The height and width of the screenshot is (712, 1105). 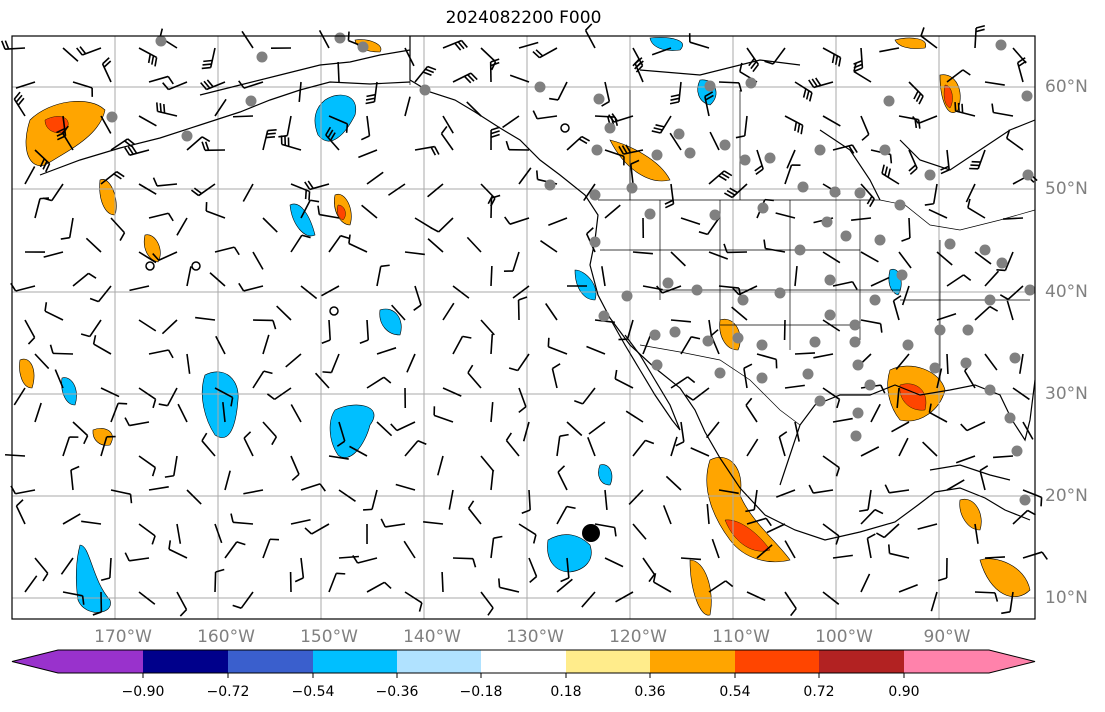 What do you see at coordinates (970, 472) in the screenshot?
I see `cuba-coast` at bounding box center [970, 472].